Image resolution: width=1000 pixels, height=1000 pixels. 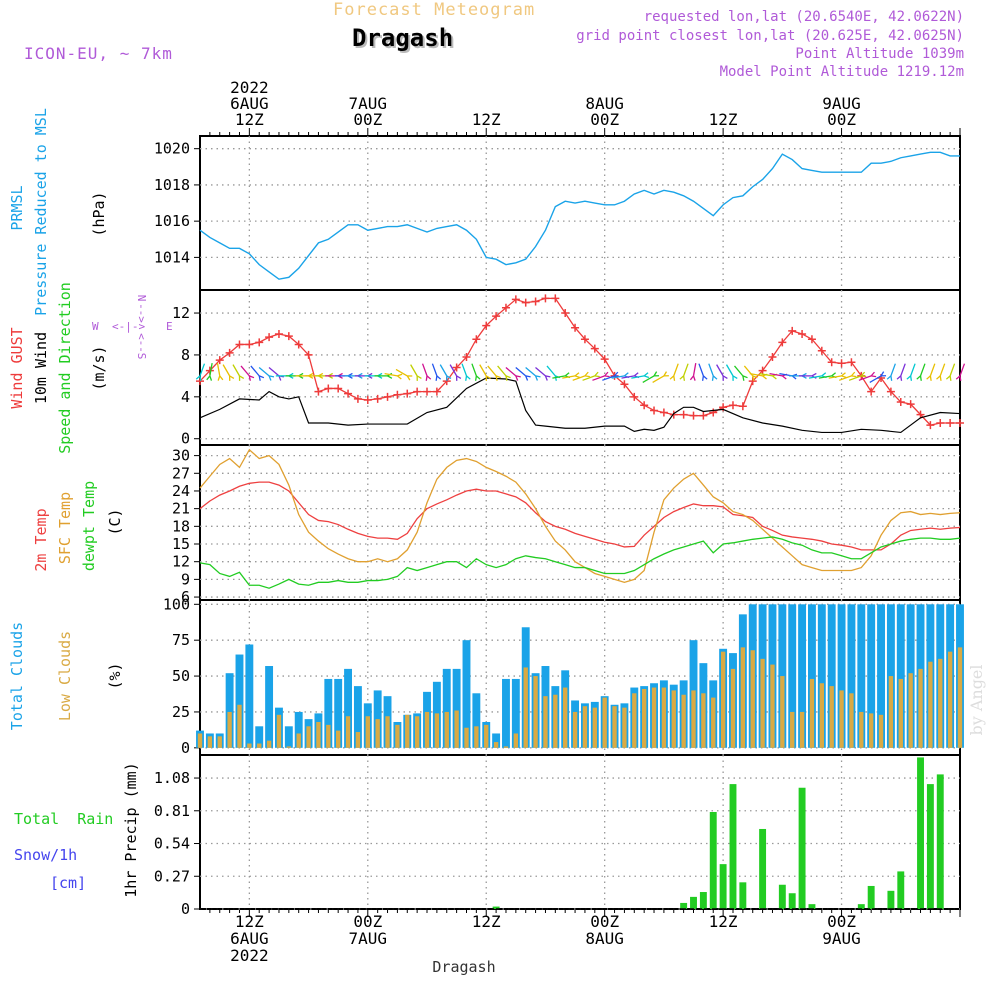 What do you see at coordinates (181, 526) in the screenshot?
I see `y-tick-label: 18` at bounding box center [181, 526].